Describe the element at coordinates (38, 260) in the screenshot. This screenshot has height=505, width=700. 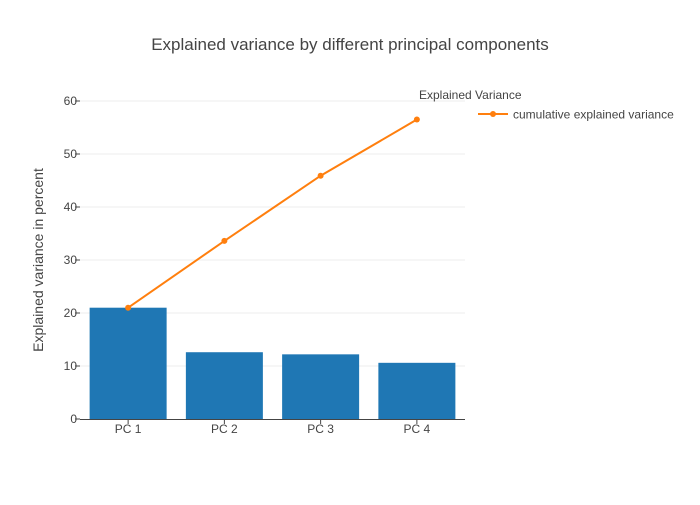
I see `y-axis-title: Explained variance in percent` at that location.